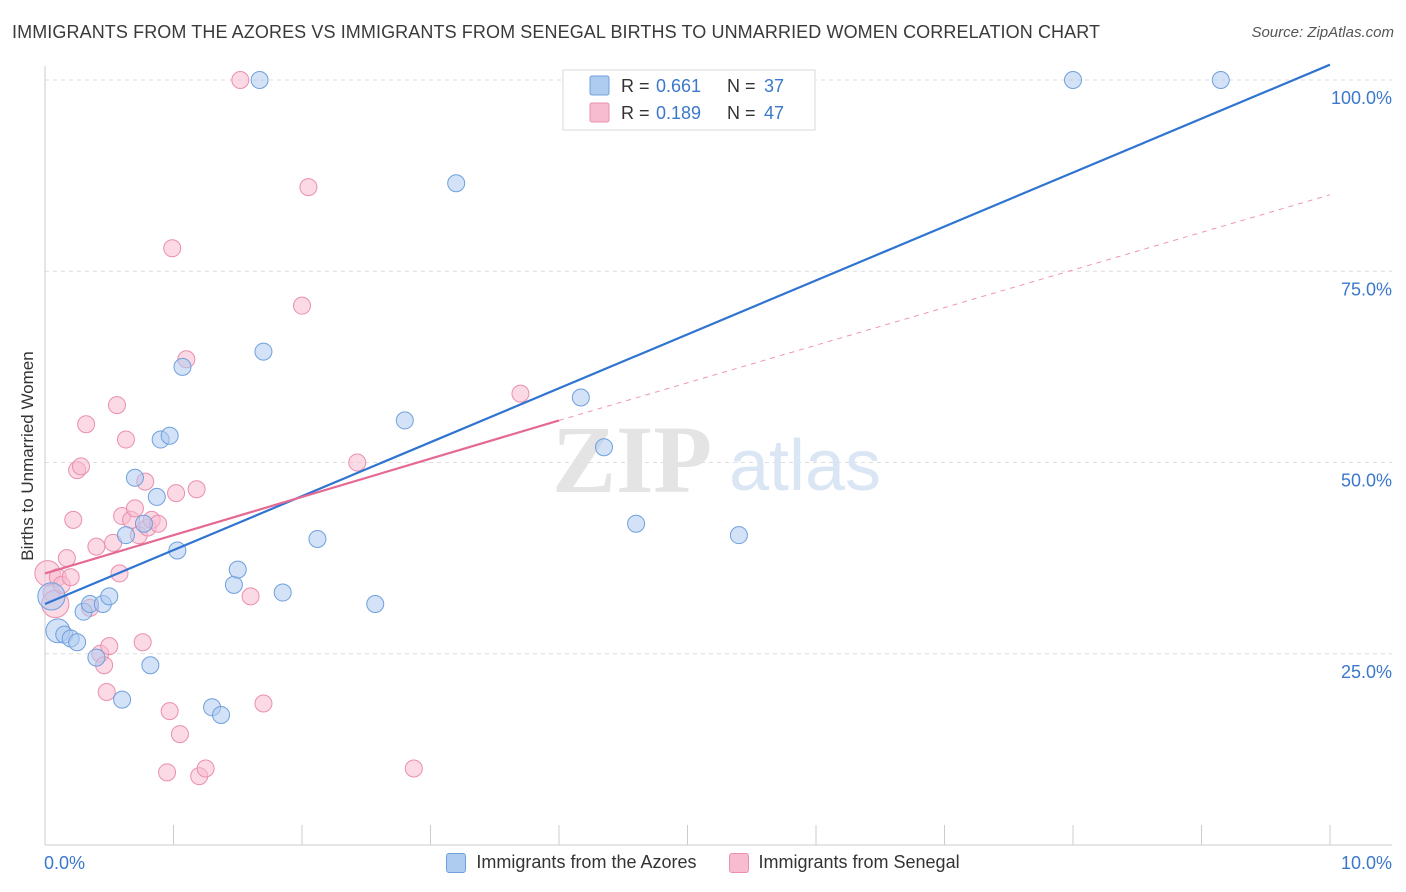  I want to click on y-tick-label-75: 75.0%, so click(1366, 289).